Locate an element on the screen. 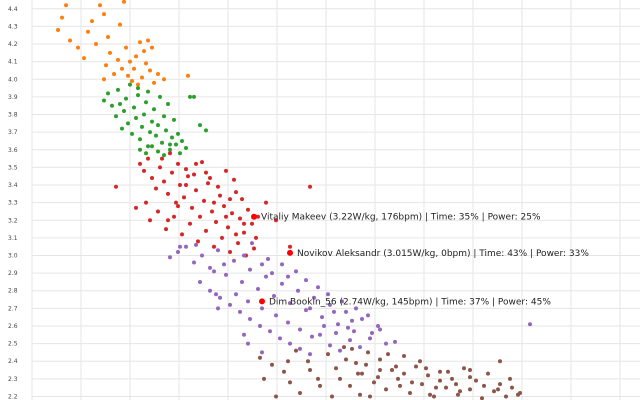  y-tick-label: 2.8 is located at coordinates (13, 291).